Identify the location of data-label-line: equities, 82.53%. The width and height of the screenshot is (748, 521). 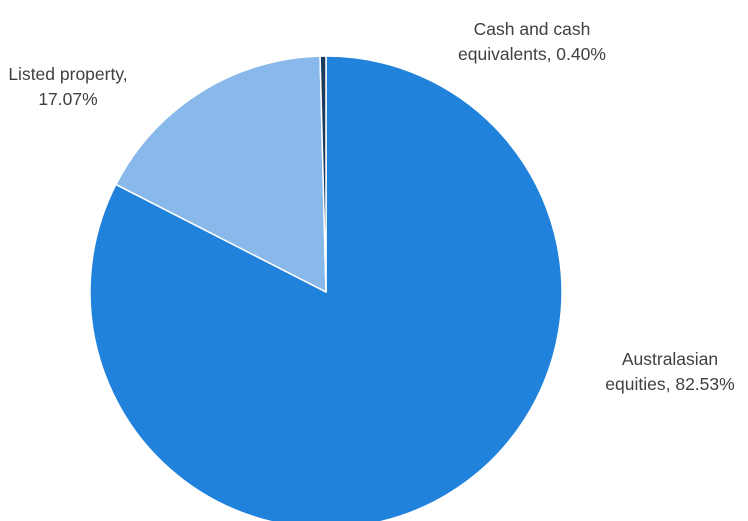
(669, 384).